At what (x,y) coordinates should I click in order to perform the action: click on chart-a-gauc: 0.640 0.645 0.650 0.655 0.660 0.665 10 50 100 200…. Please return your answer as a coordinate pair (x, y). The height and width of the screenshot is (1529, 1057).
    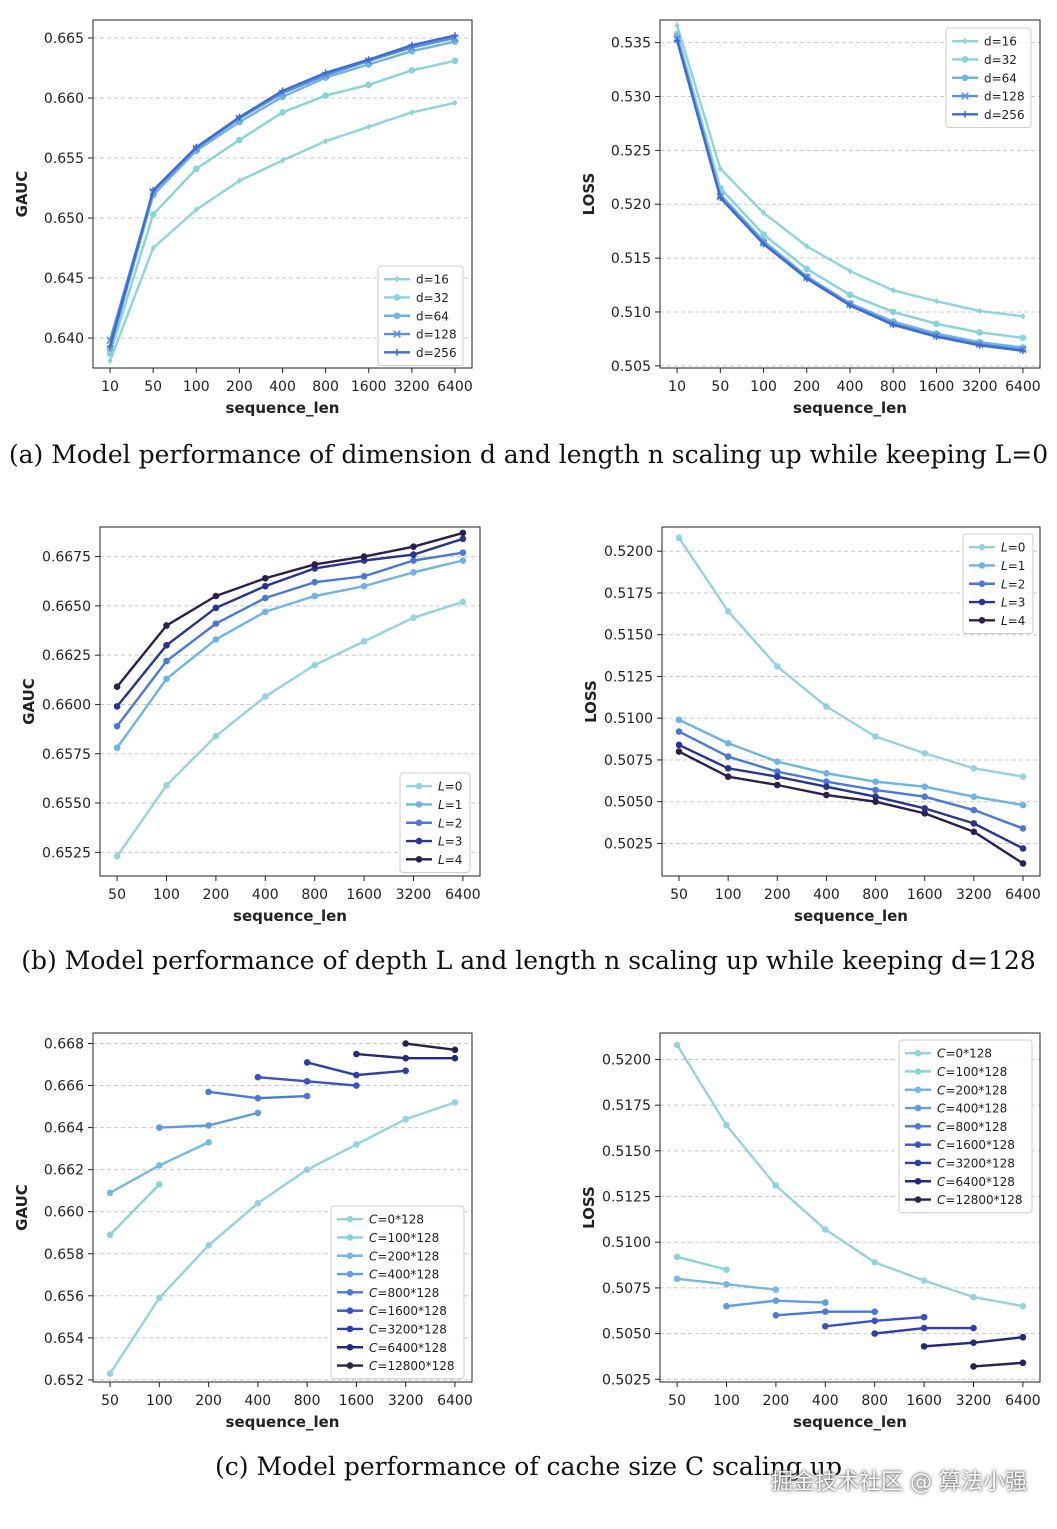
    Looking at the image, I should click on (243, 218).